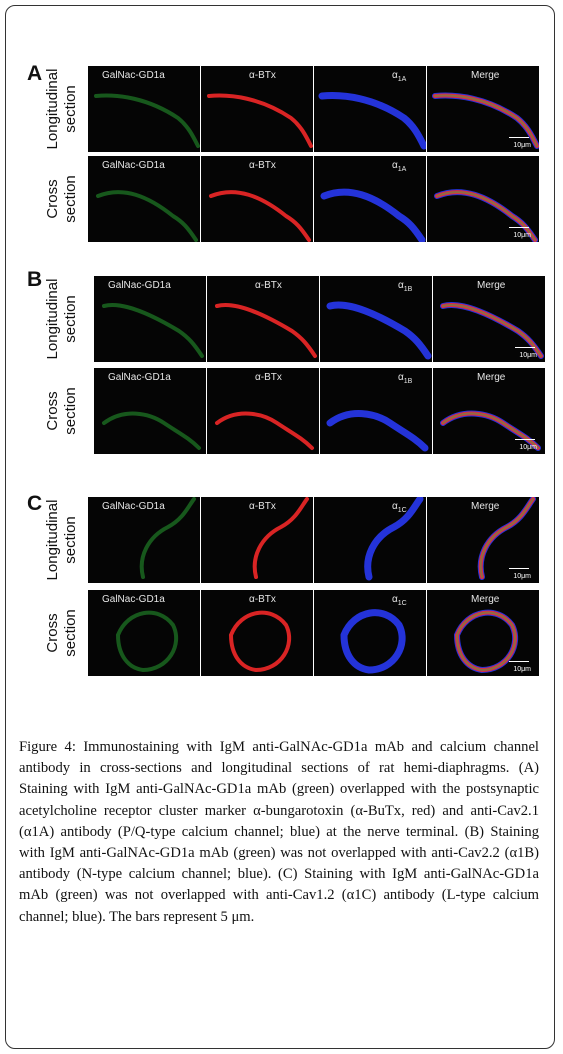 The image size is (563, 1054). Describe the element at coordinates (35, 279) in the screenshot. I see `panel-label-b: B` at that location.